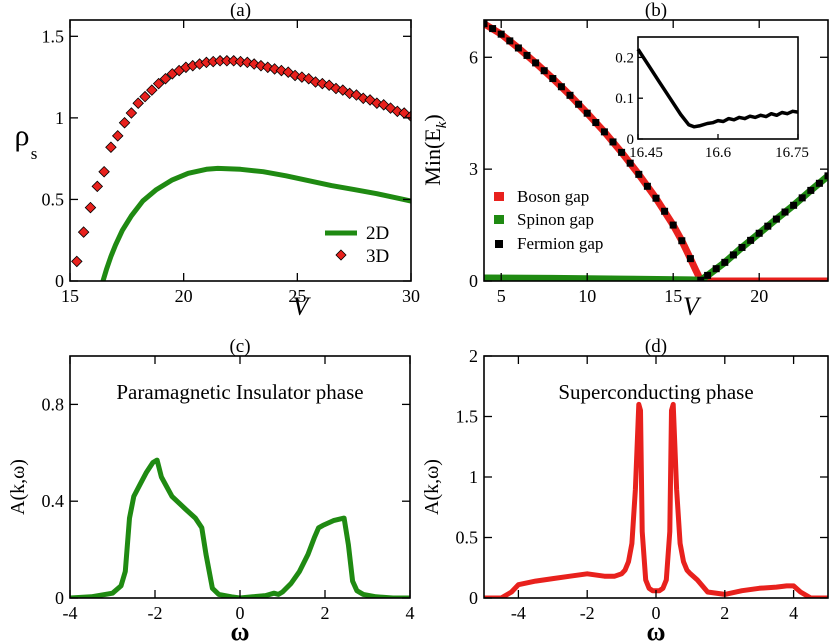 The image size is (830, 642). I want to click on inset-x-tick-label: 16.45, so click(646, 153).